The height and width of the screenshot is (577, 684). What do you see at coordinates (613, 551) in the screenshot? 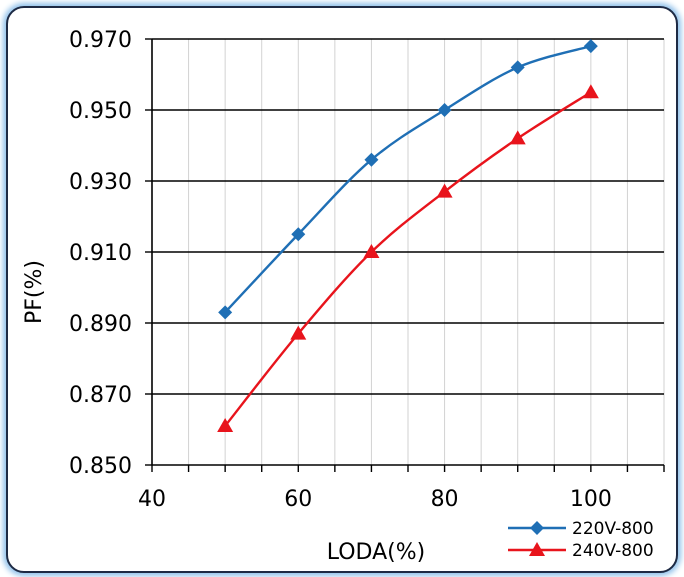
I see `legend-label-240V-800: 240V-800` at bounding box center [613, 551].